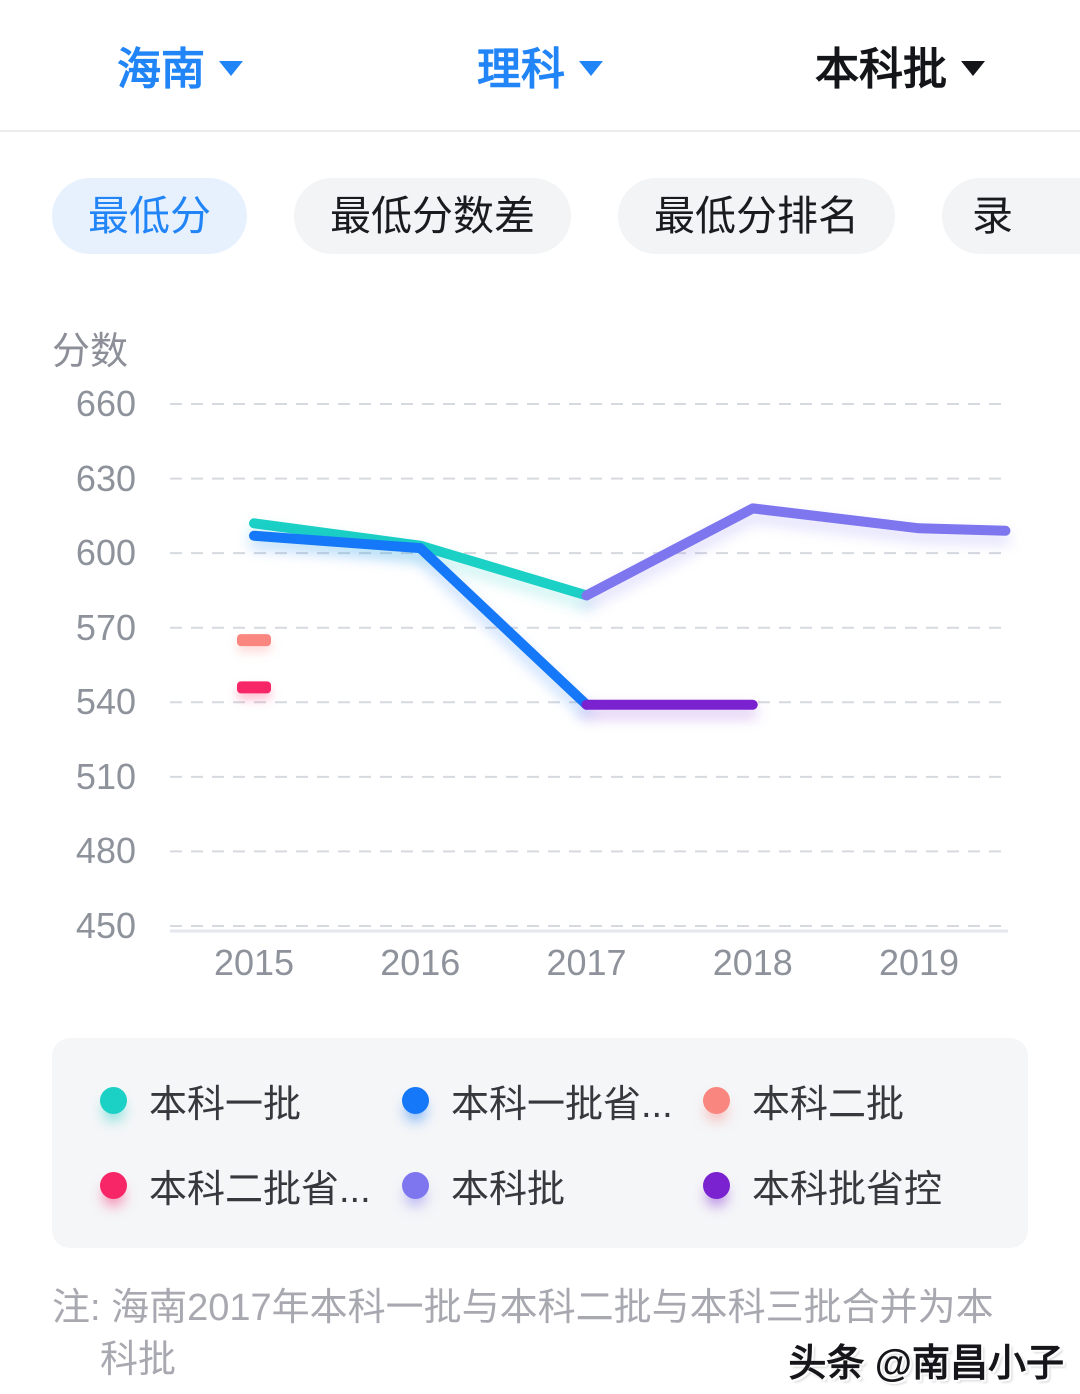  I want to click on x-tick-label: 2017, so click(586, 962).